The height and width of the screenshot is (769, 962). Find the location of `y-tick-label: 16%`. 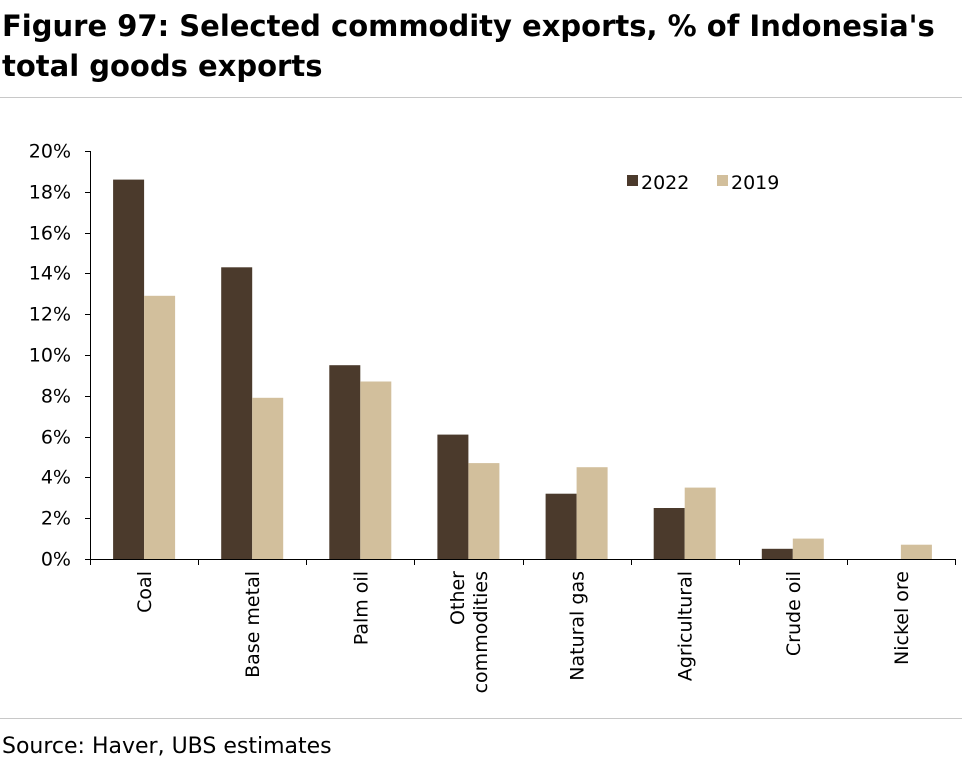

y-tick-label: 16% is located at coordinates (50, 234).